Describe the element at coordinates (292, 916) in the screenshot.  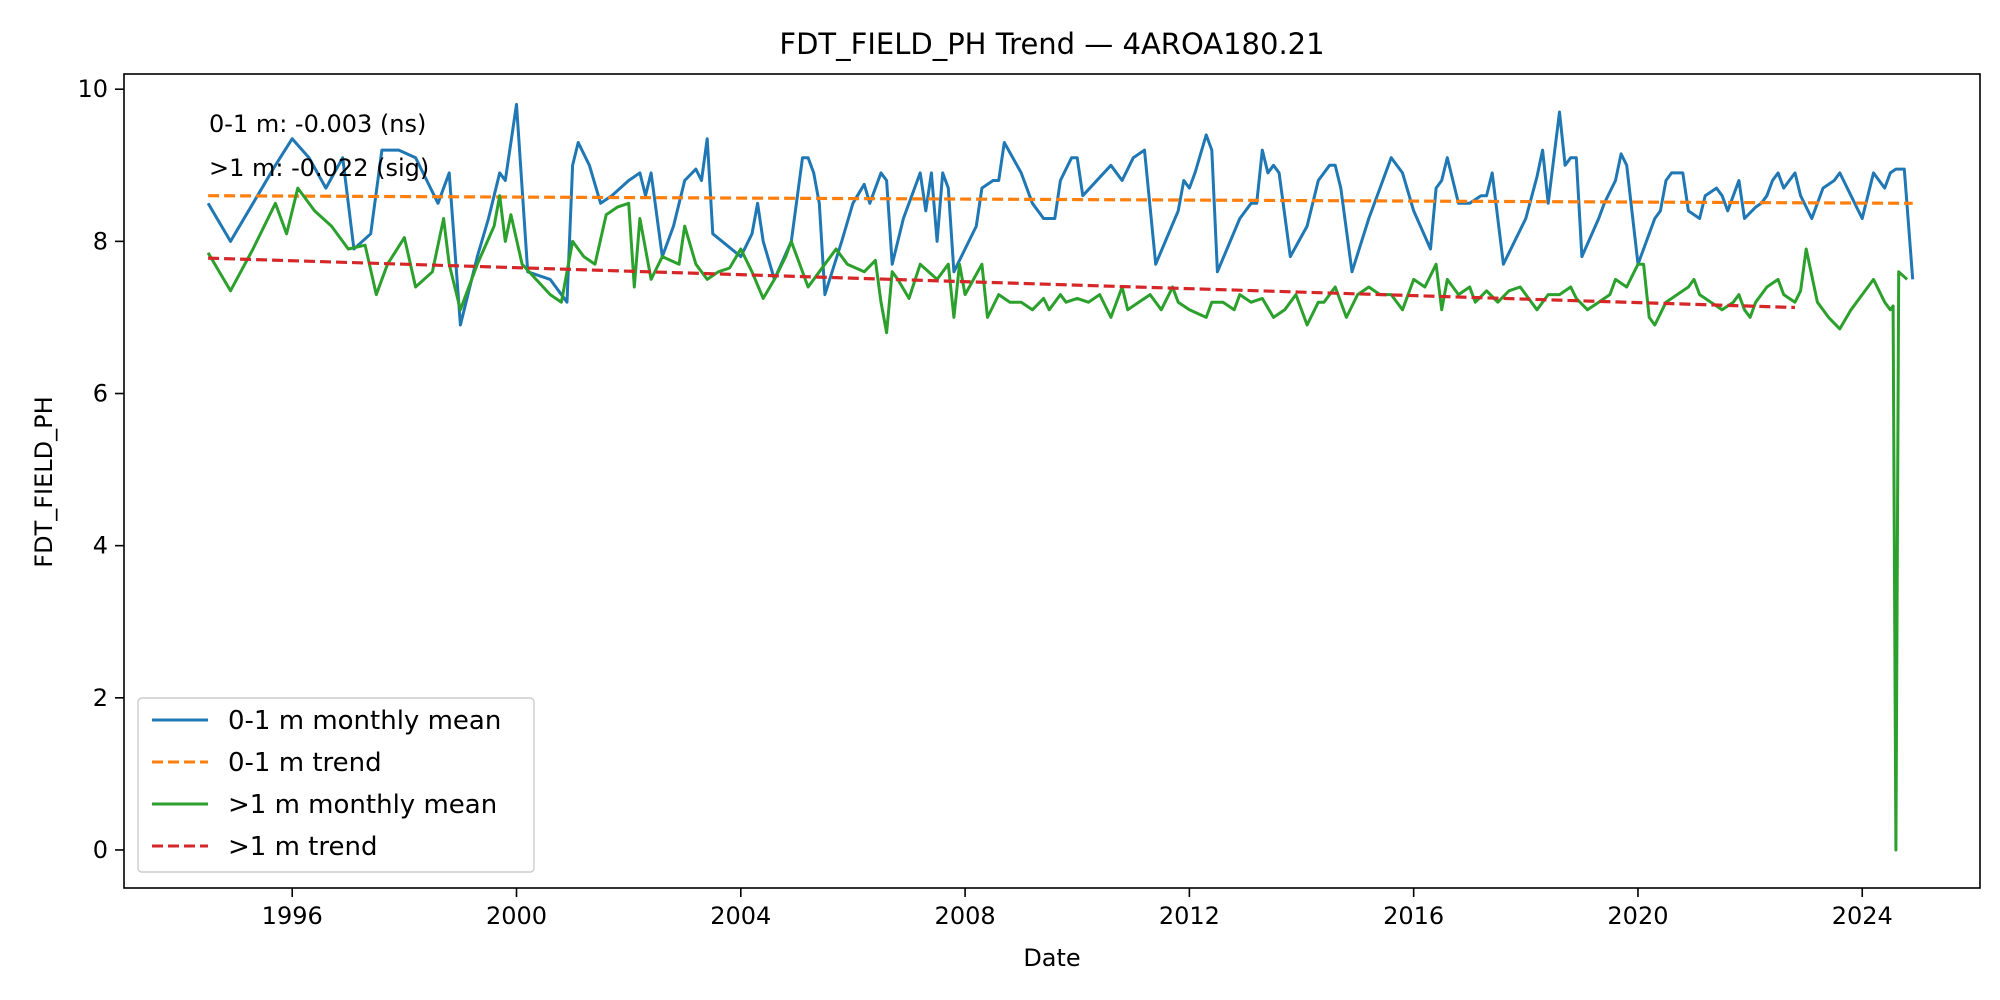
I see `x-tick-label: 1996` at that location.